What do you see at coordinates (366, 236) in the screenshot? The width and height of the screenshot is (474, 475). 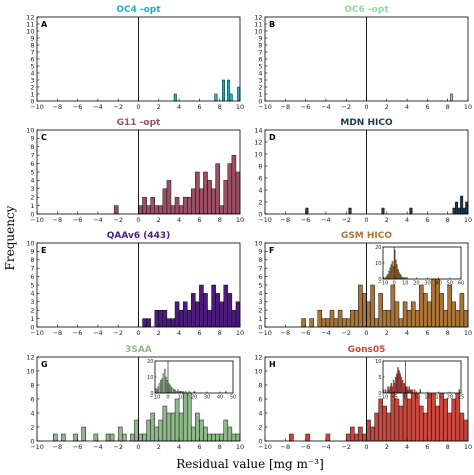 I see `panel-title: GSM HICO` at bounding box center [366, 236].